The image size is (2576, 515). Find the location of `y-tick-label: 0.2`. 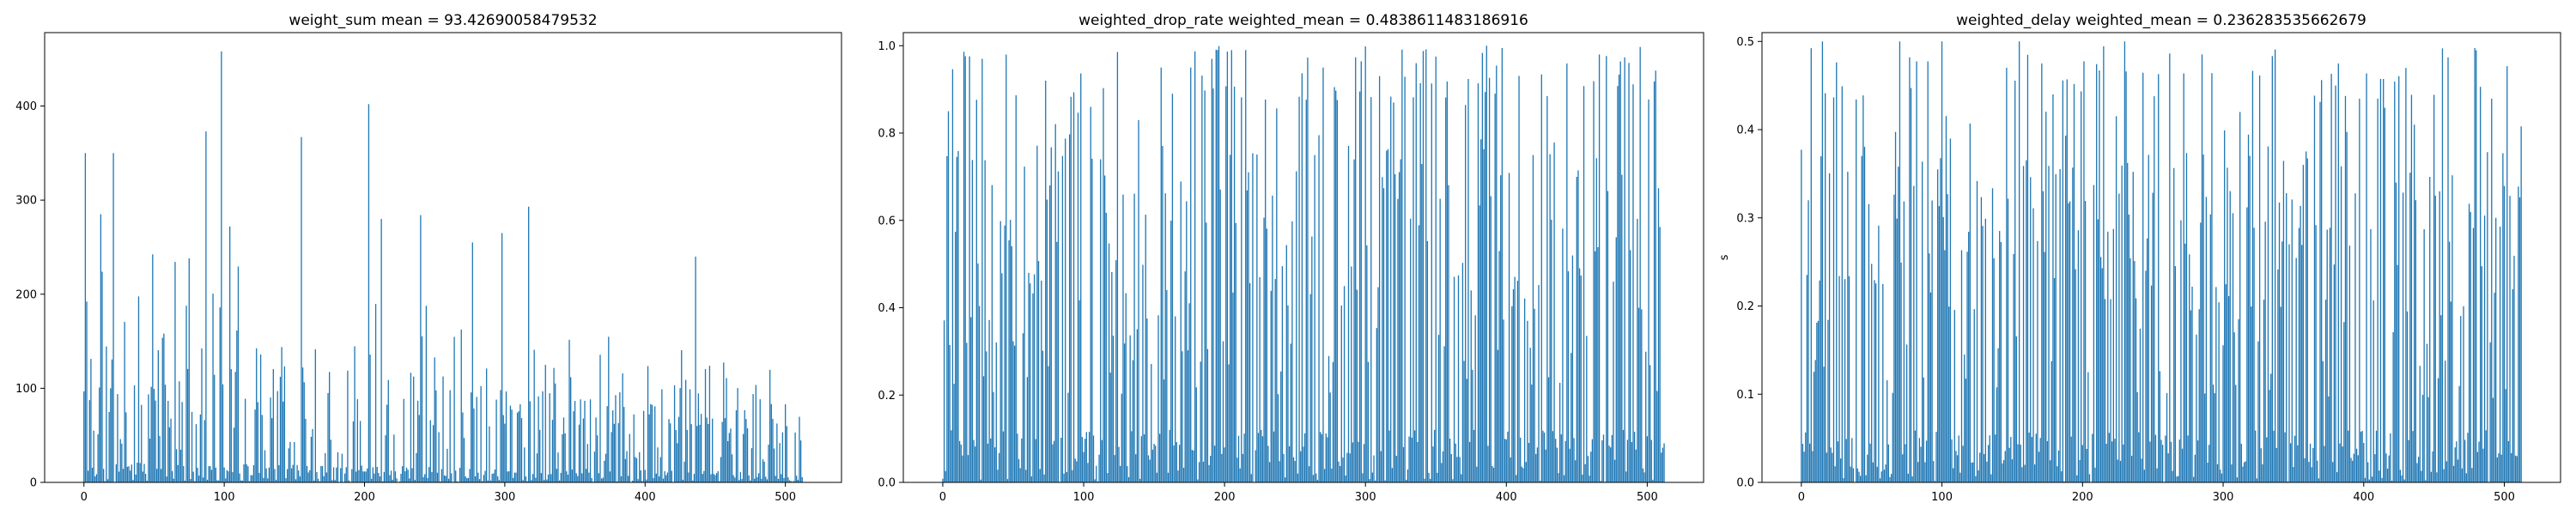

y-tick-label: 0.2 is located at coordinates (887, 396).